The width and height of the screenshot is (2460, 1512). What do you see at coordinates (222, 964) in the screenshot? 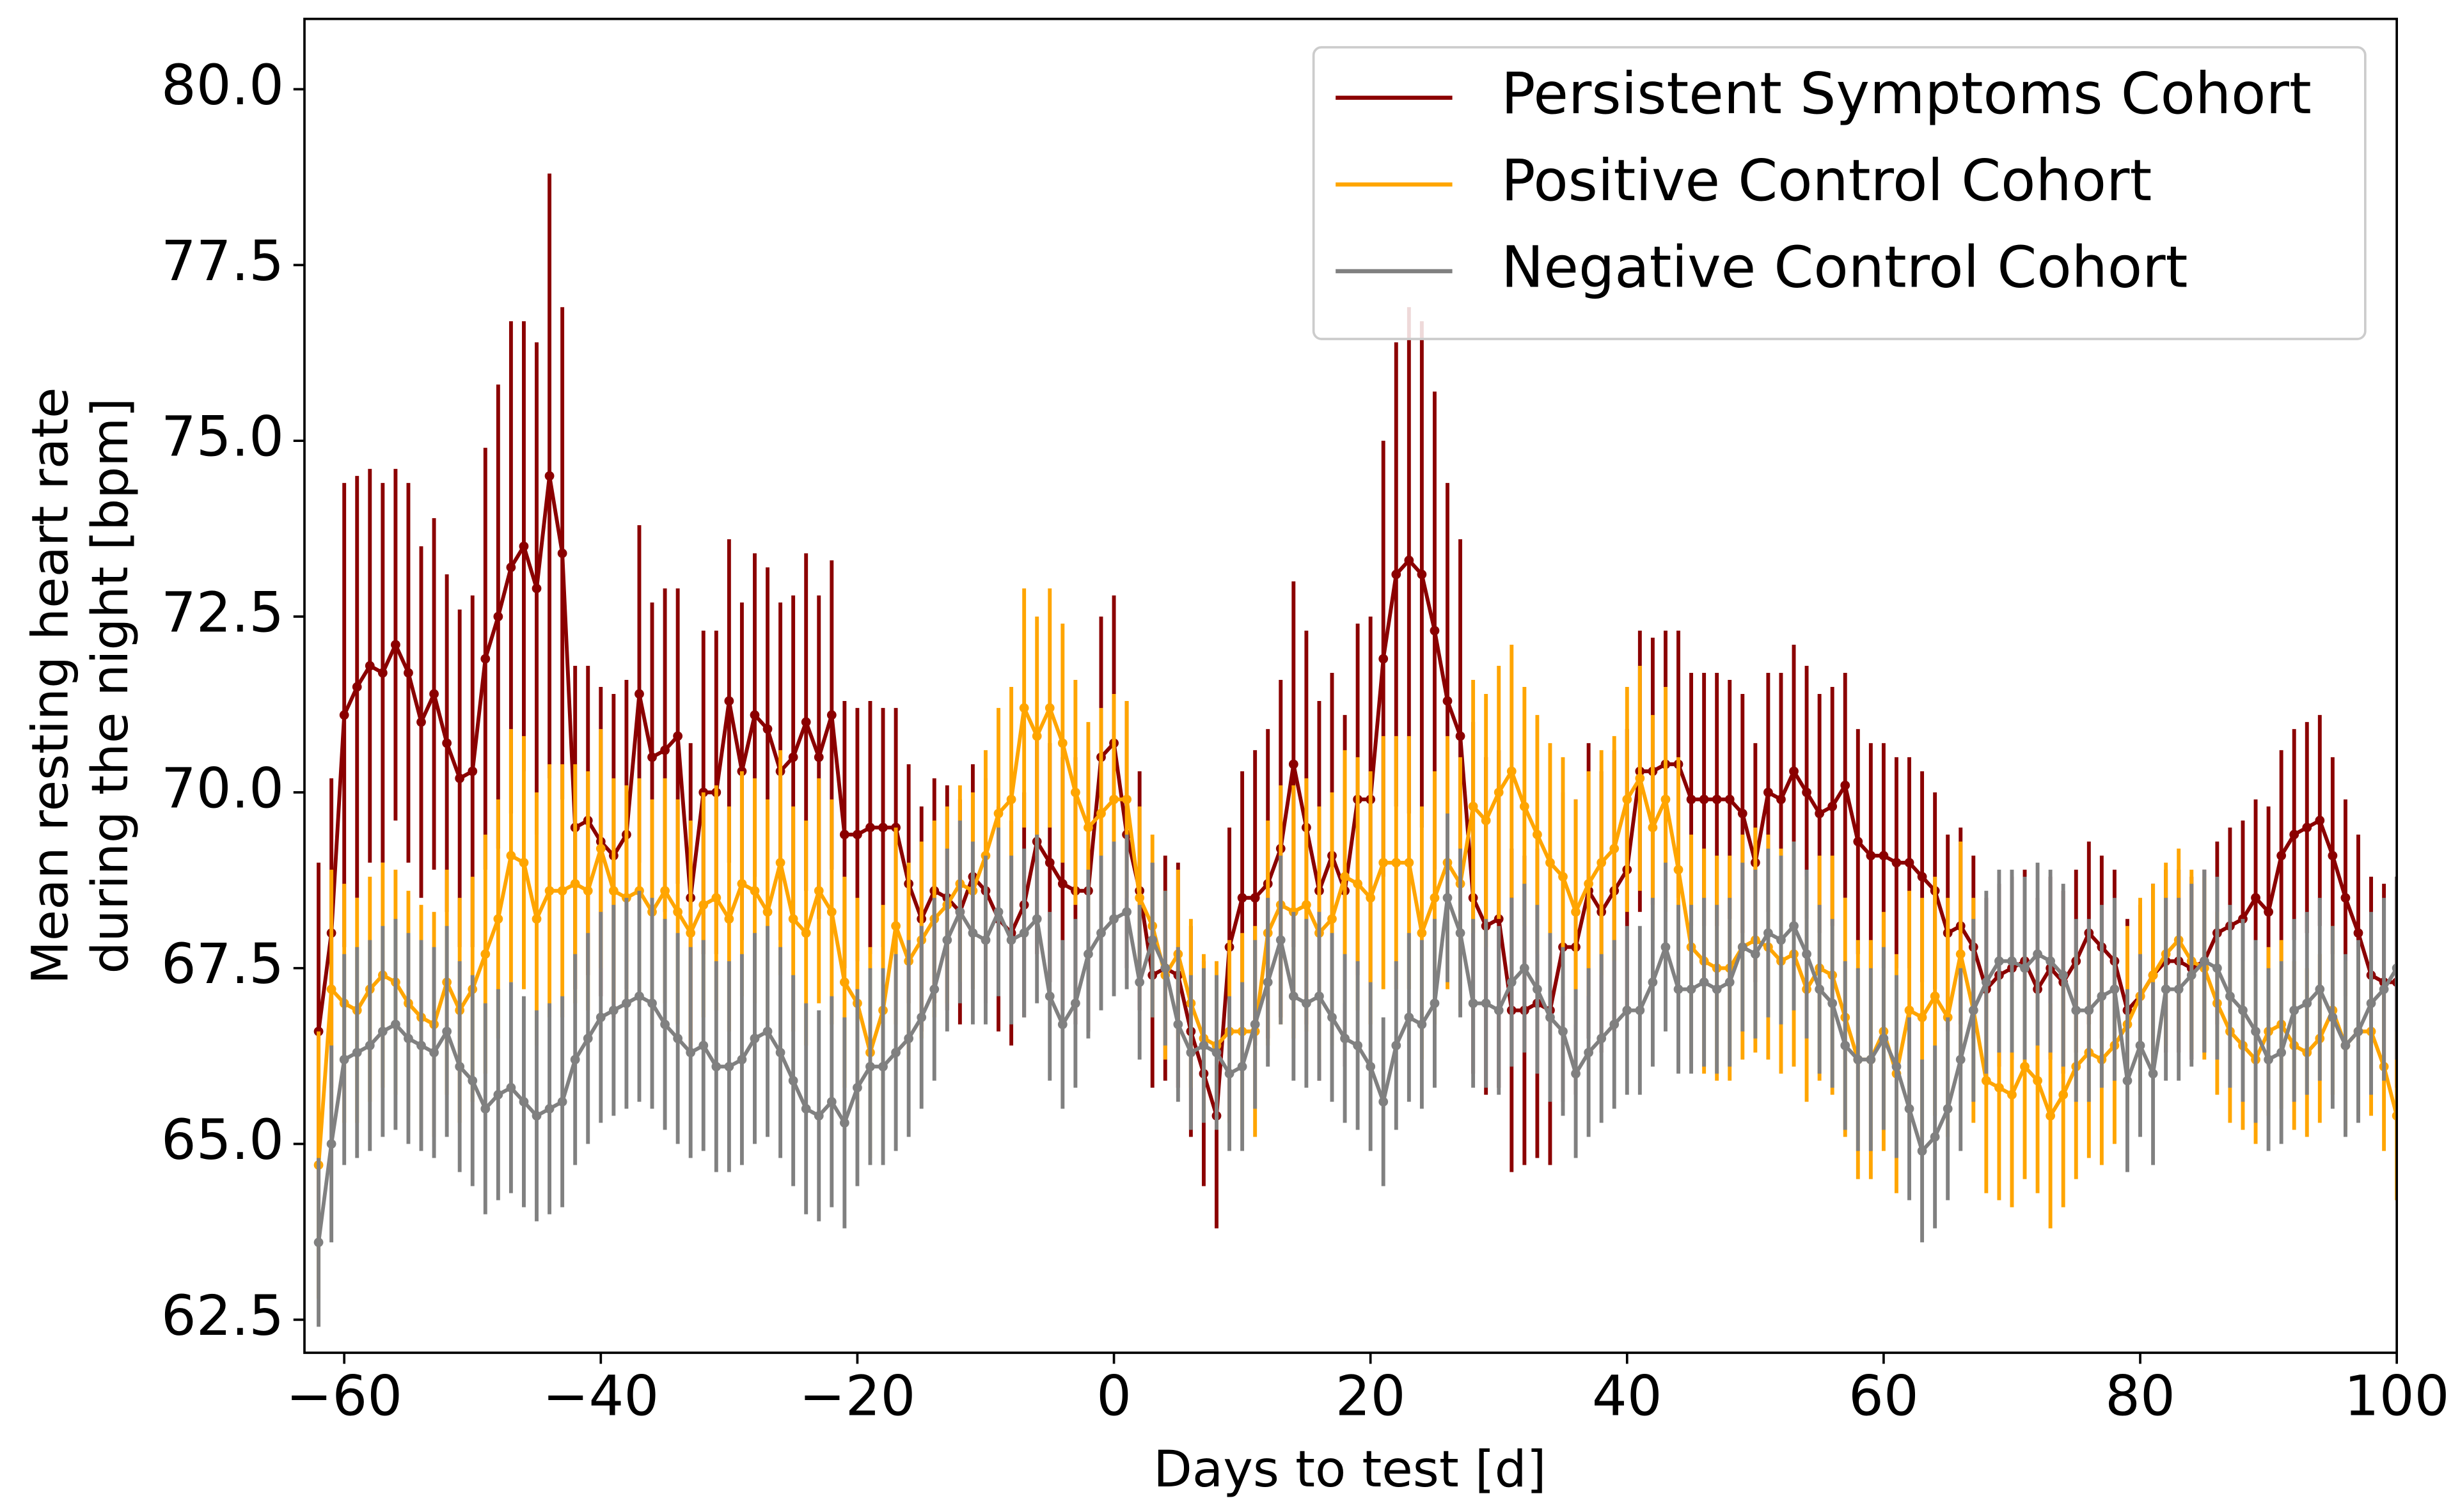
I see `y-tick-label: 67.5` at bounding box center [222, 964].